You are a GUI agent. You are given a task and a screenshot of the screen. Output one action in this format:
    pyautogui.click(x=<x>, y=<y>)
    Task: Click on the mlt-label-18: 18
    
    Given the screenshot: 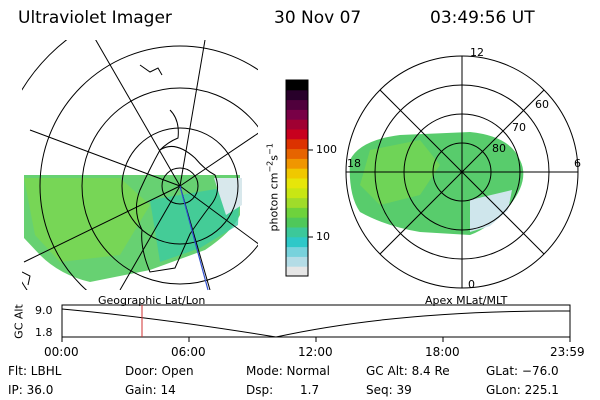 What is the action you would take?
    pyautogui.click(x=354, y=163)
    